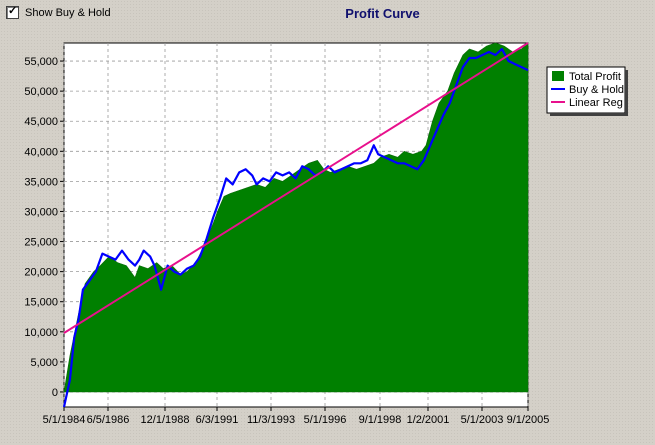  I want to click on show-buy-hold-checkbox: ✓, so click(12, 12).